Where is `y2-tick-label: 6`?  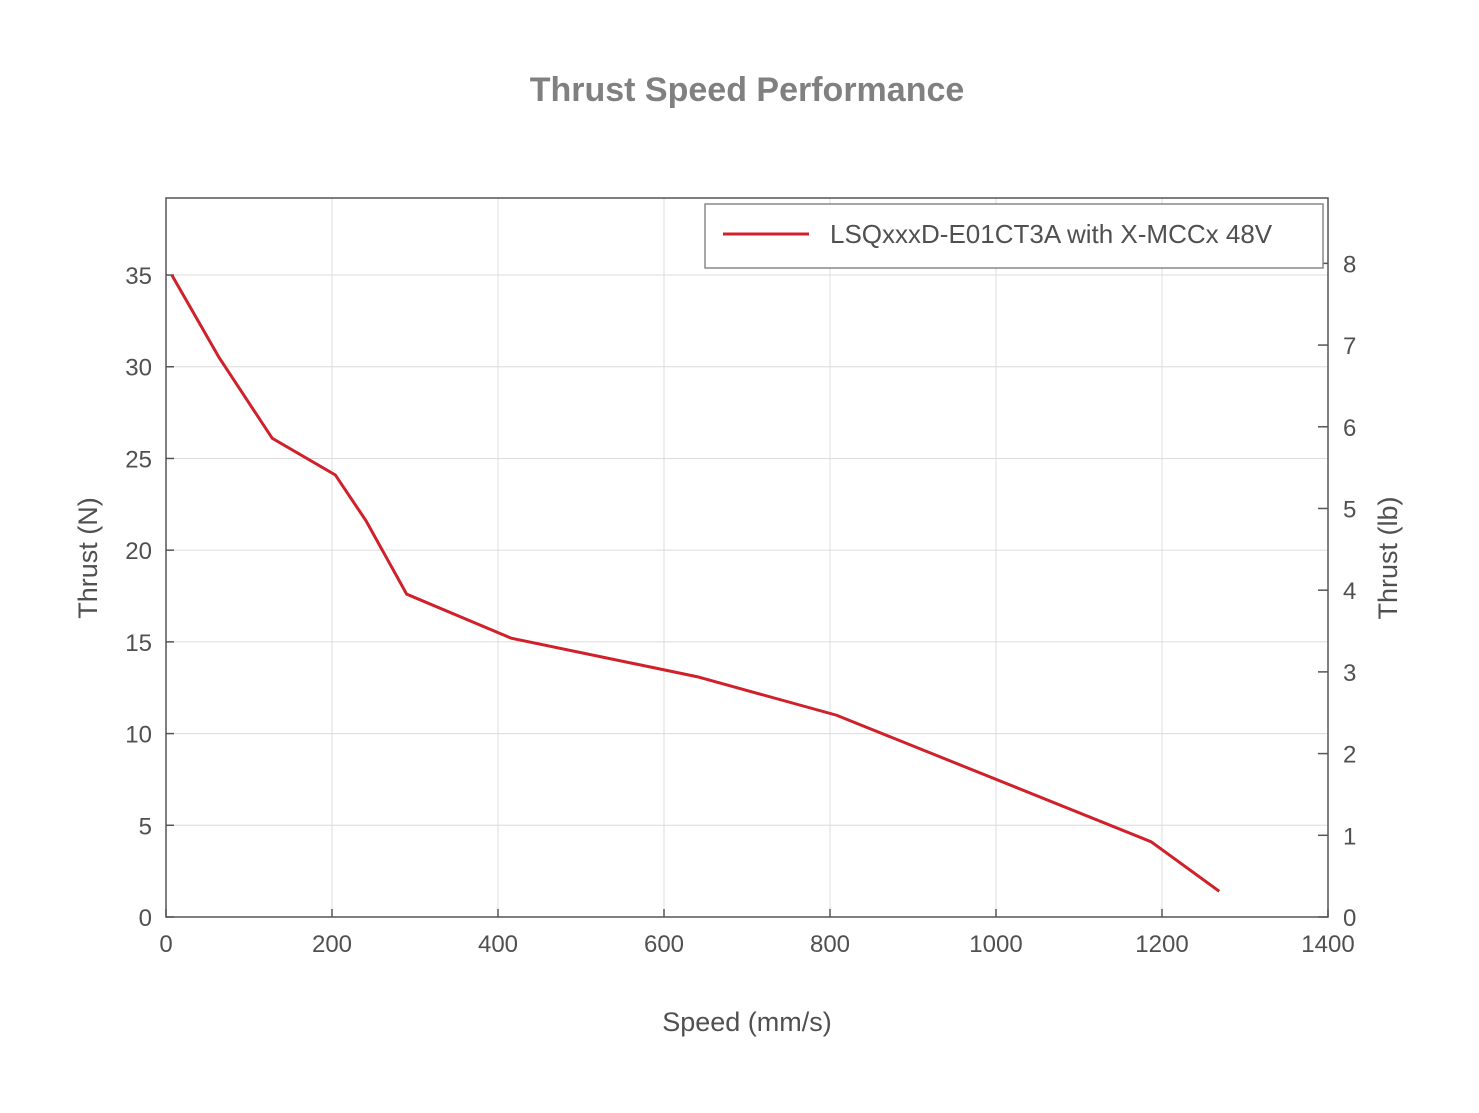
y2-tick-label: 6 is located at coordinates (1349, 428).